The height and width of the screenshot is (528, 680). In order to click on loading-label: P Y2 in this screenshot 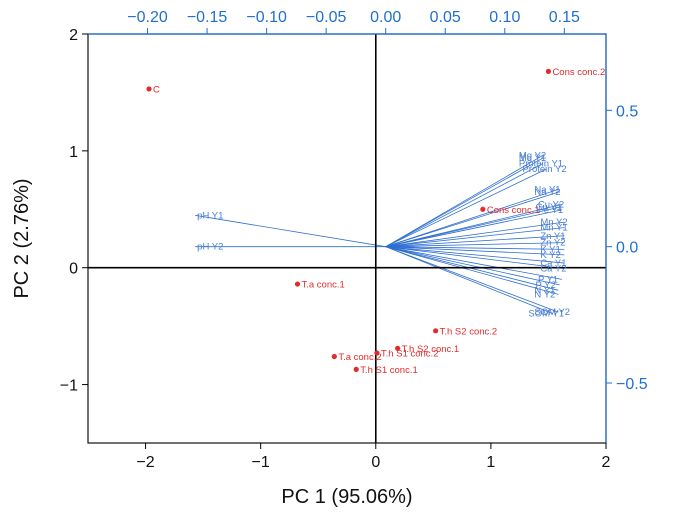, I will do `click(546, 285)`.